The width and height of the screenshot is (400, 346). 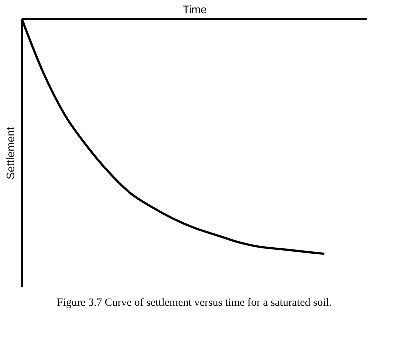 What do you see at coordinates (12, 153) in the screenshot?
I see `y-axis-title: Settlement` at bounding box center [12, 153].